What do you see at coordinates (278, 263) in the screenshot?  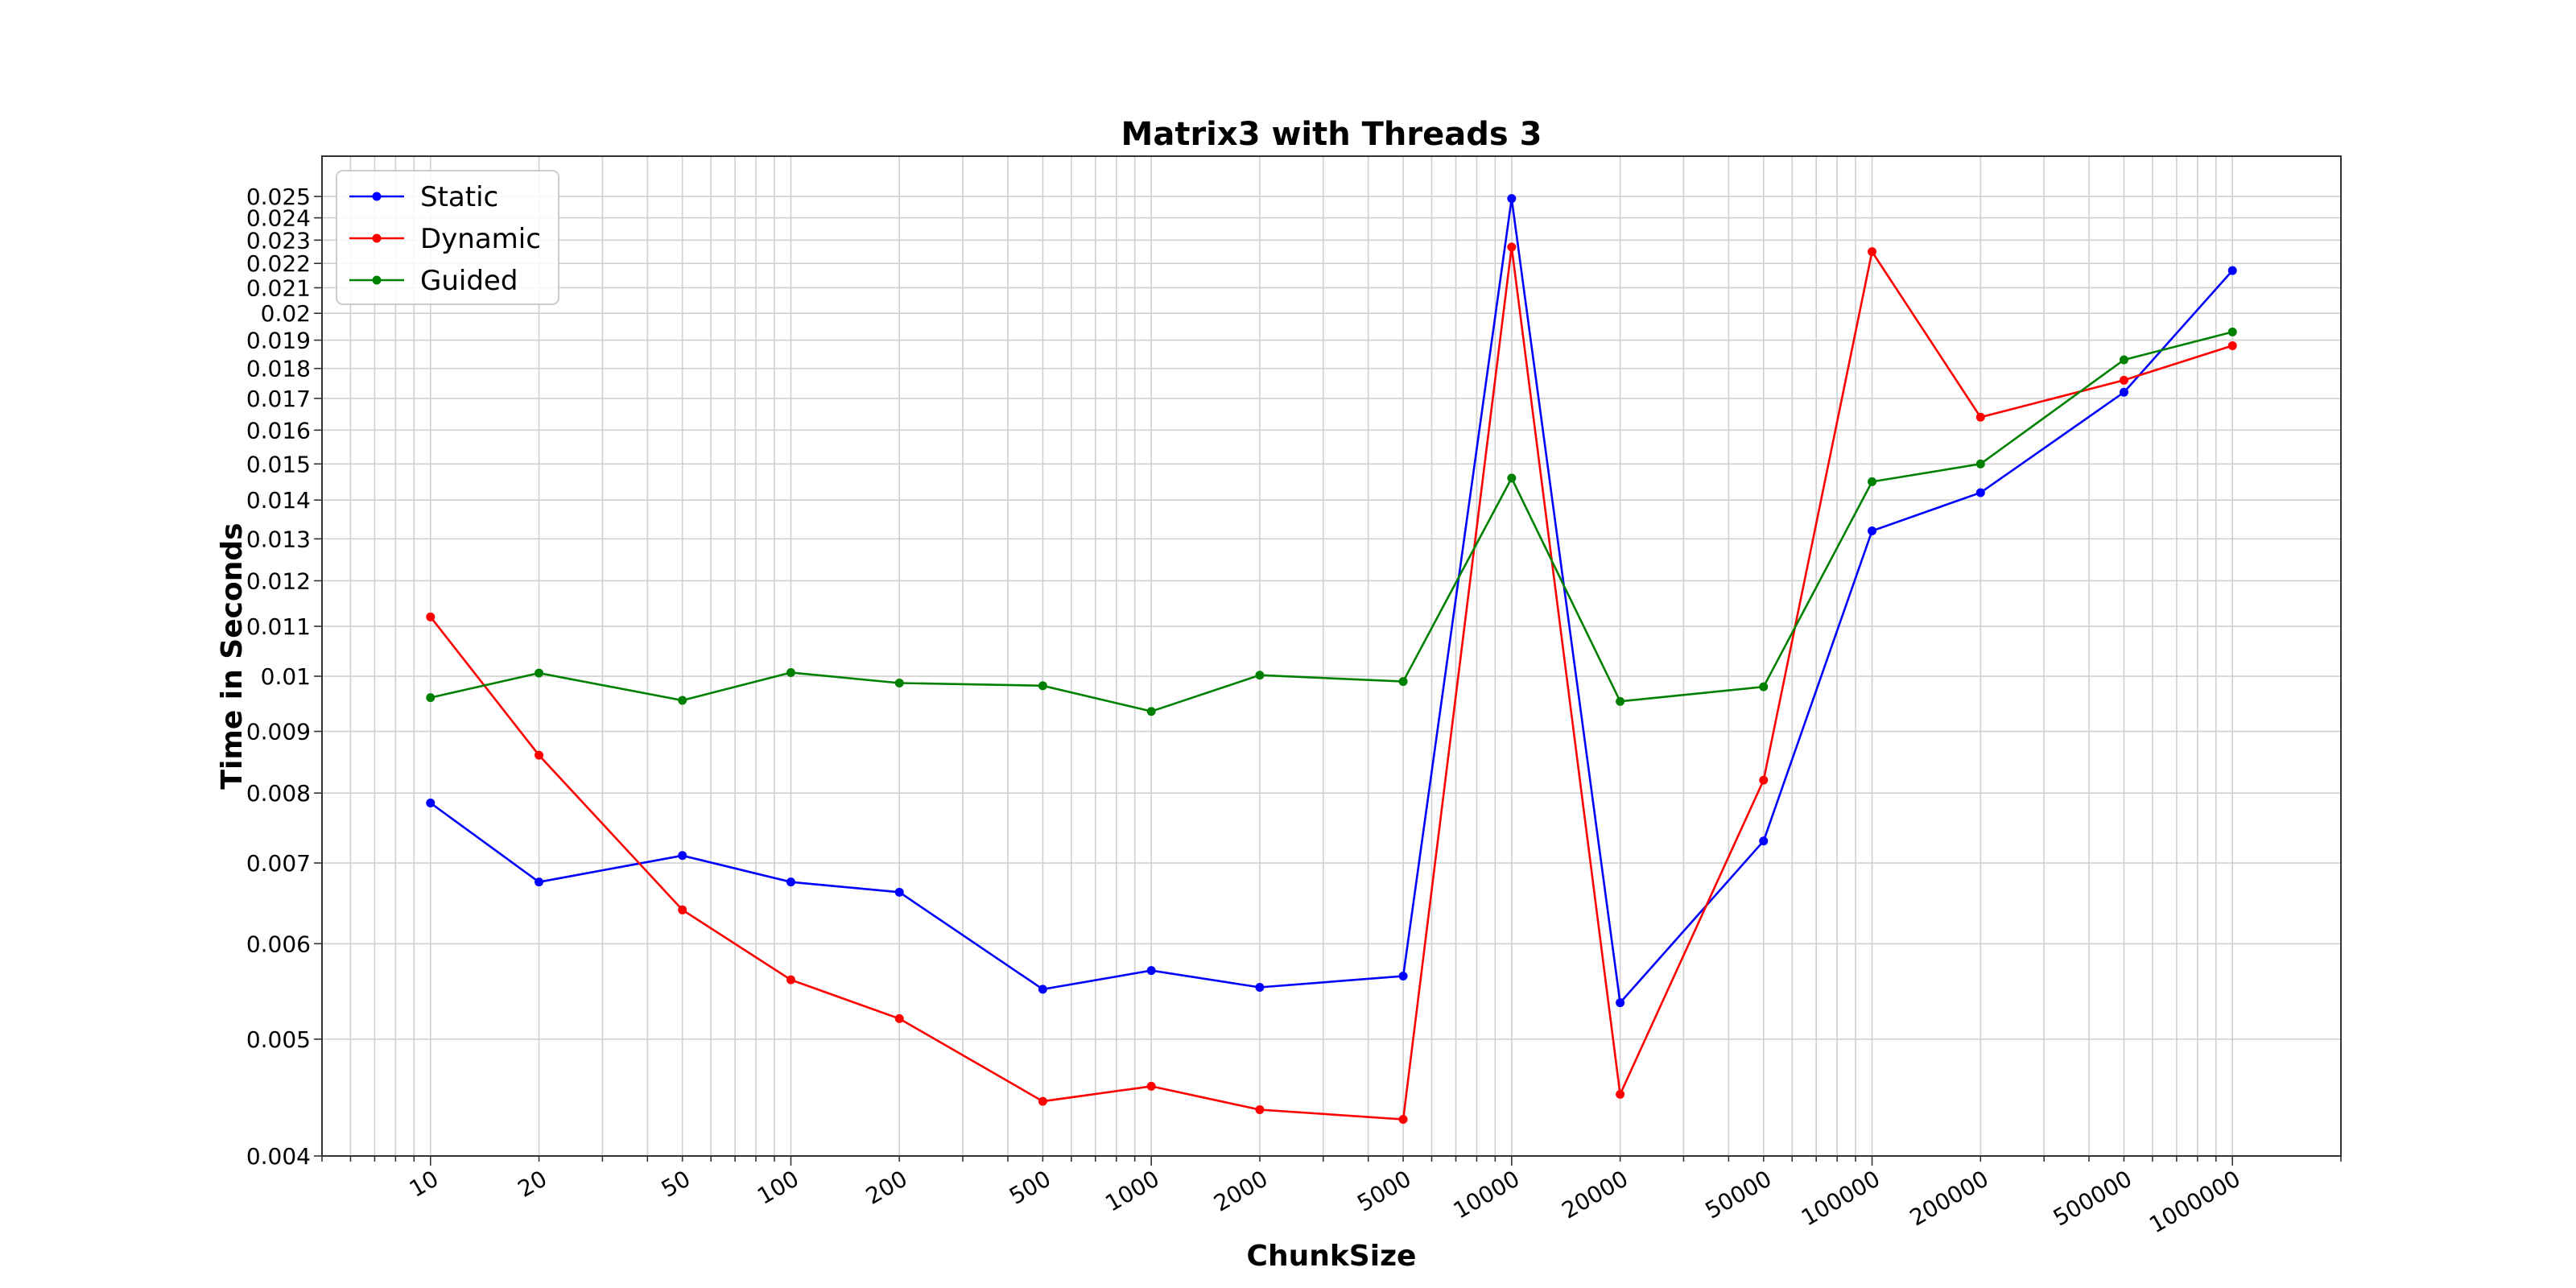 I see `y-tick-label: 0.022` at bounding box center [278, 263].